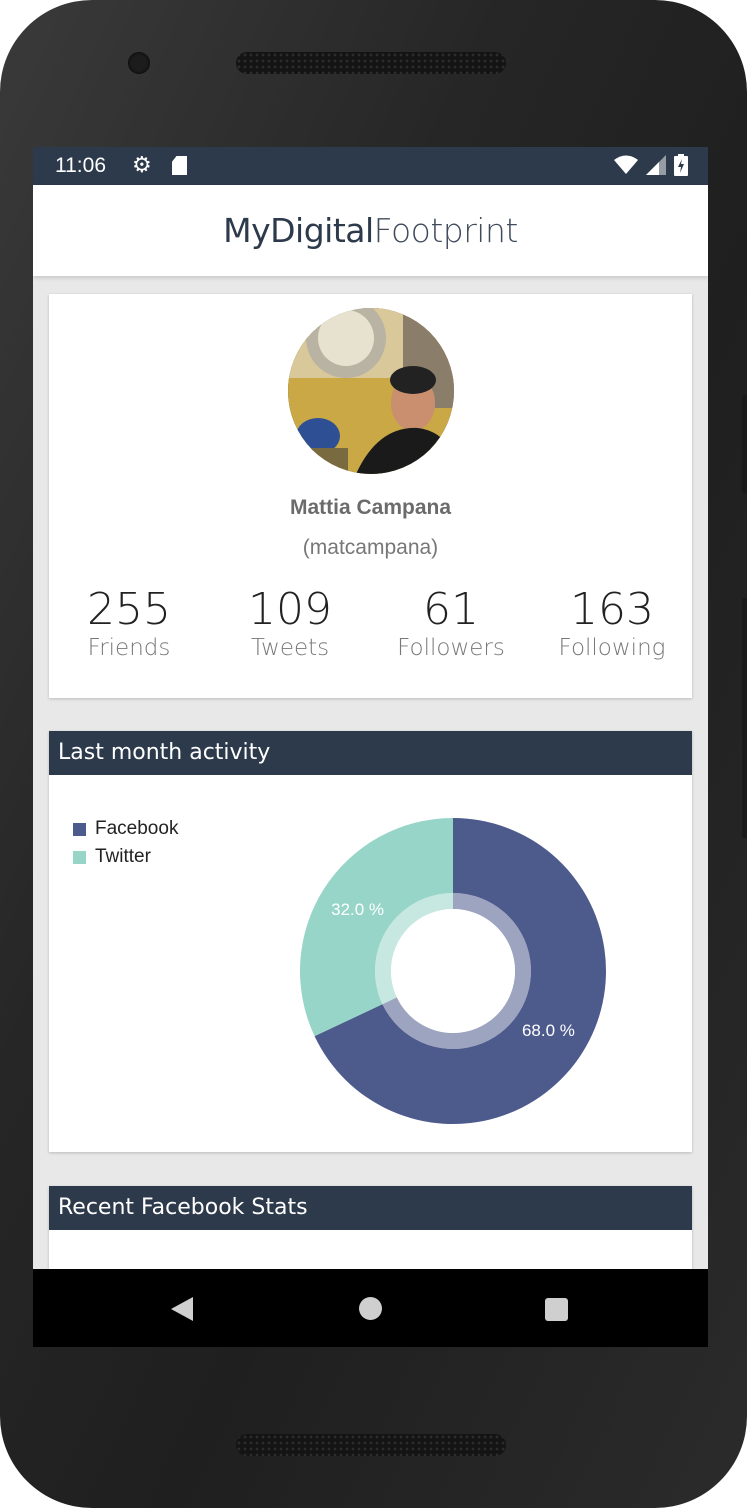  I want to click on back-icon, so click(182, 1309).